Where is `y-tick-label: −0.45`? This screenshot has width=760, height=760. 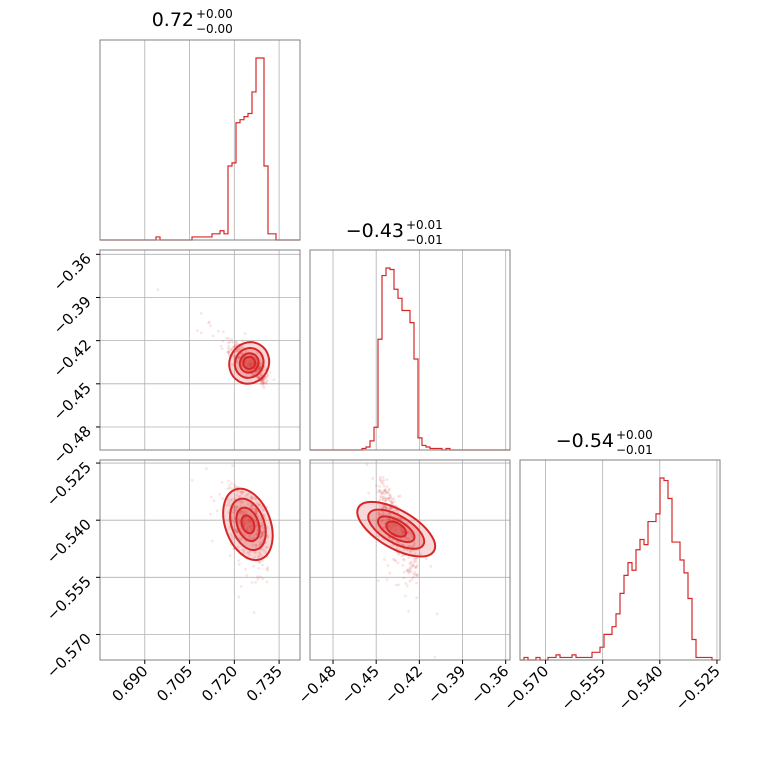 y-tick-label: −0.45 is located at coordinates (72, 401).